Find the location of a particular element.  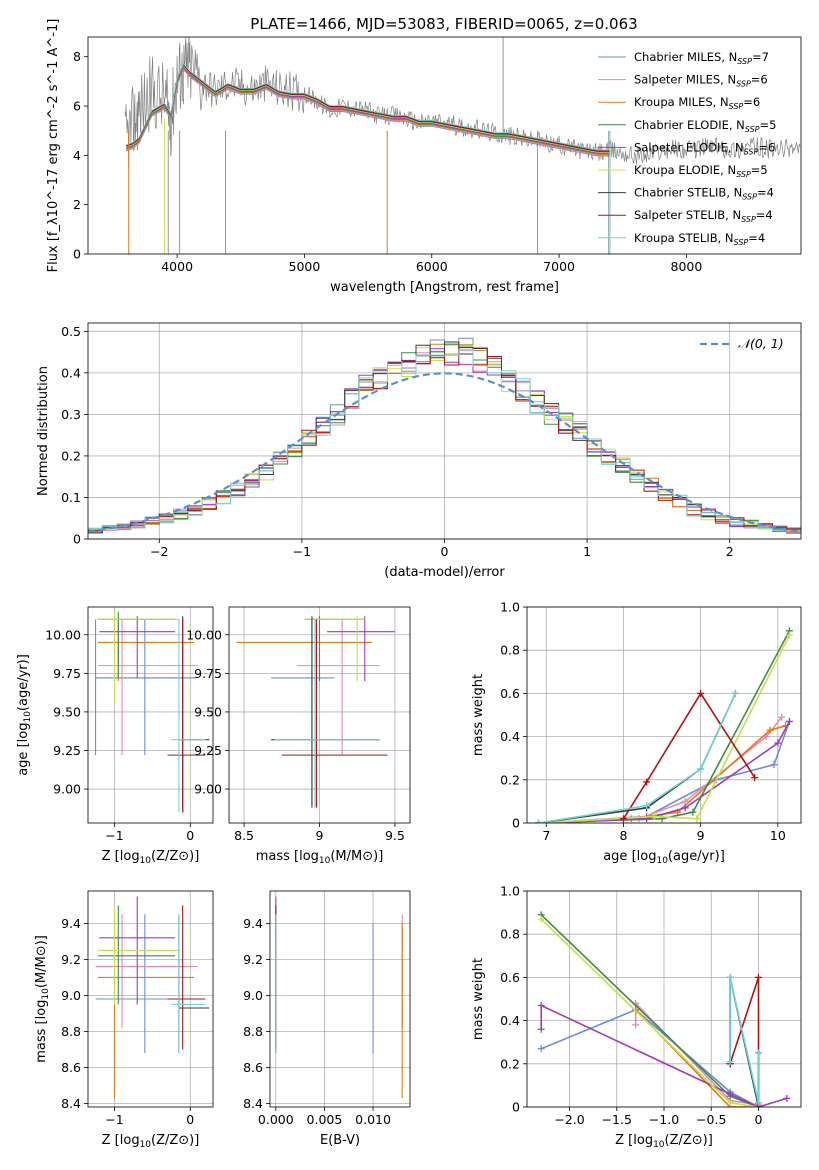

mass-weight-vs-age-plot-area is located at coordinates (664, 725).